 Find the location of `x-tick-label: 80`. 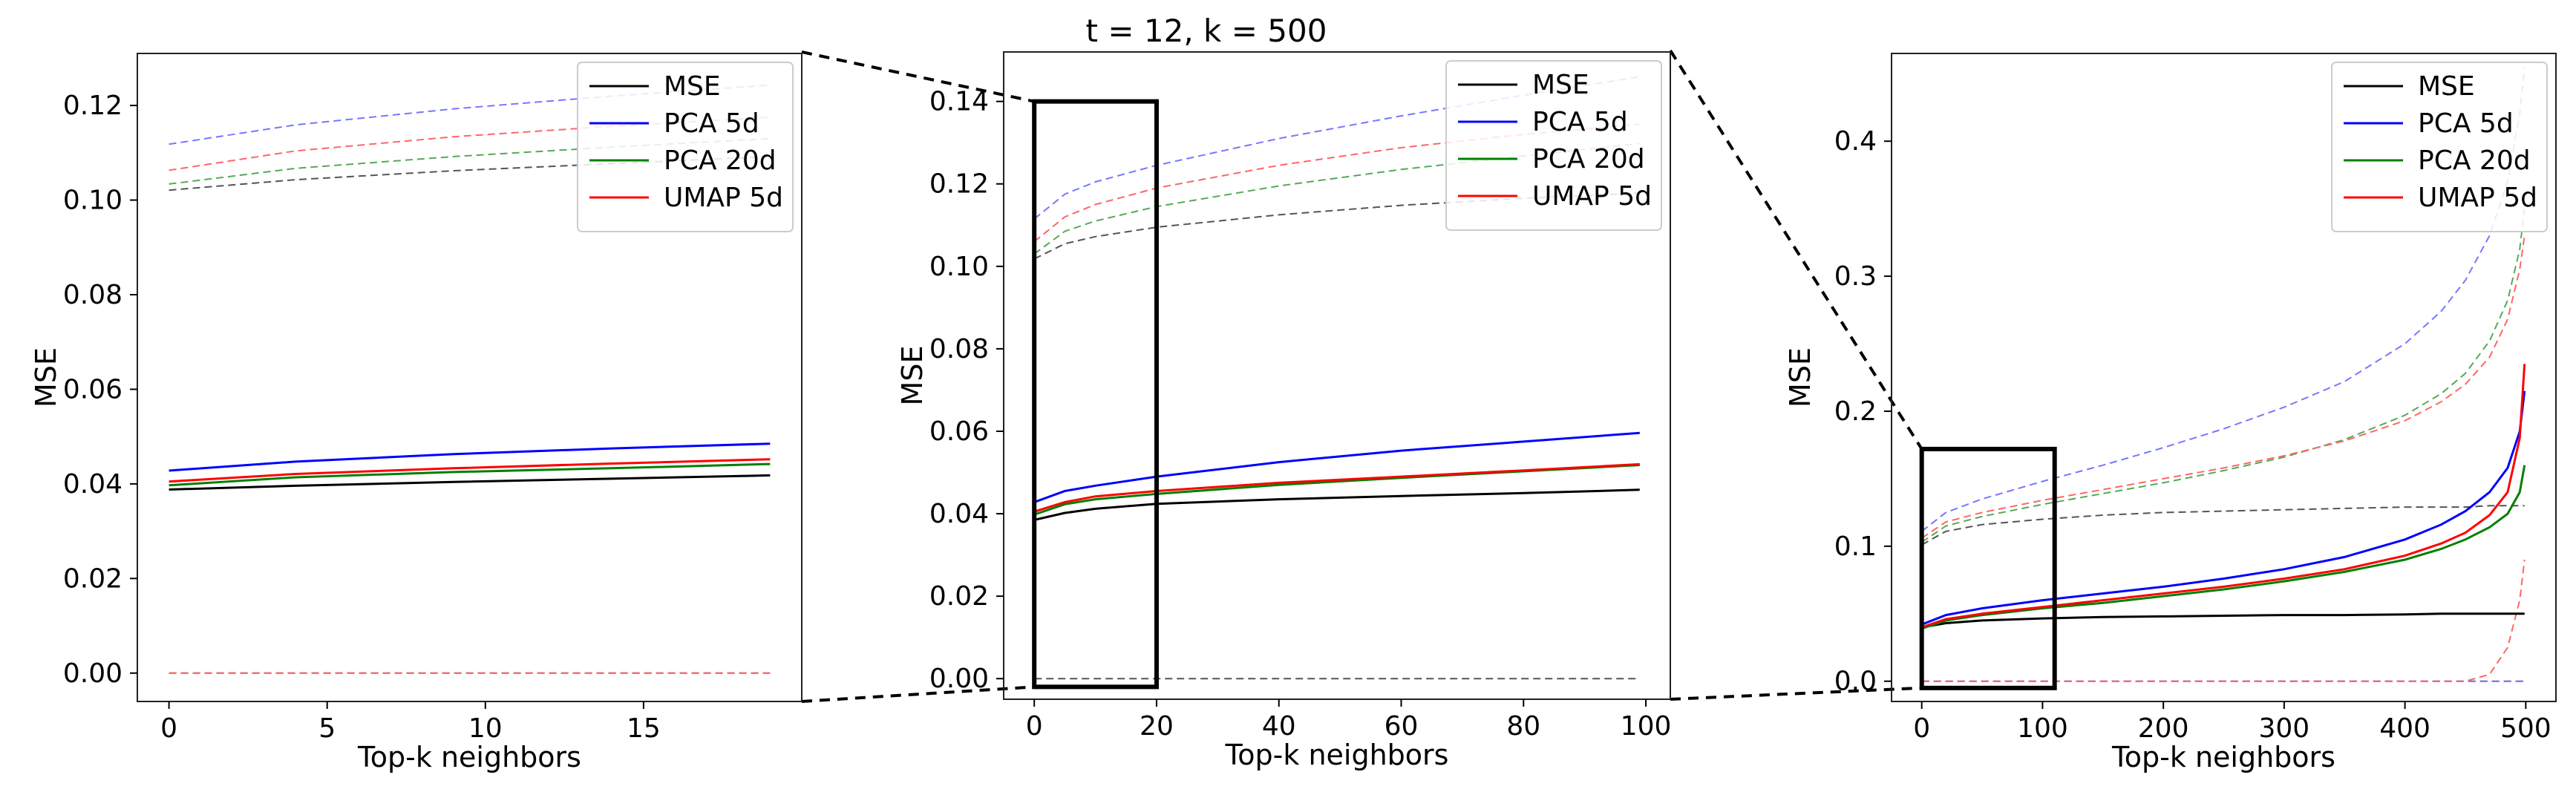

x-tick-label: 80 is located at coordinates (1523, 726).